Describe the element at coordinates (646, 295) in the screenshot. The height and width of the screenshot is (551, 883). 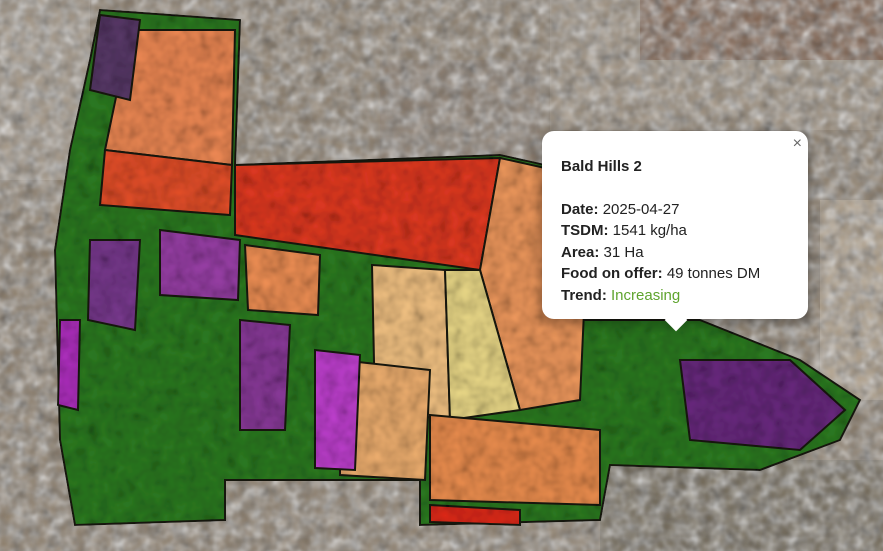
I see `trend-value: Increasing` at that location.